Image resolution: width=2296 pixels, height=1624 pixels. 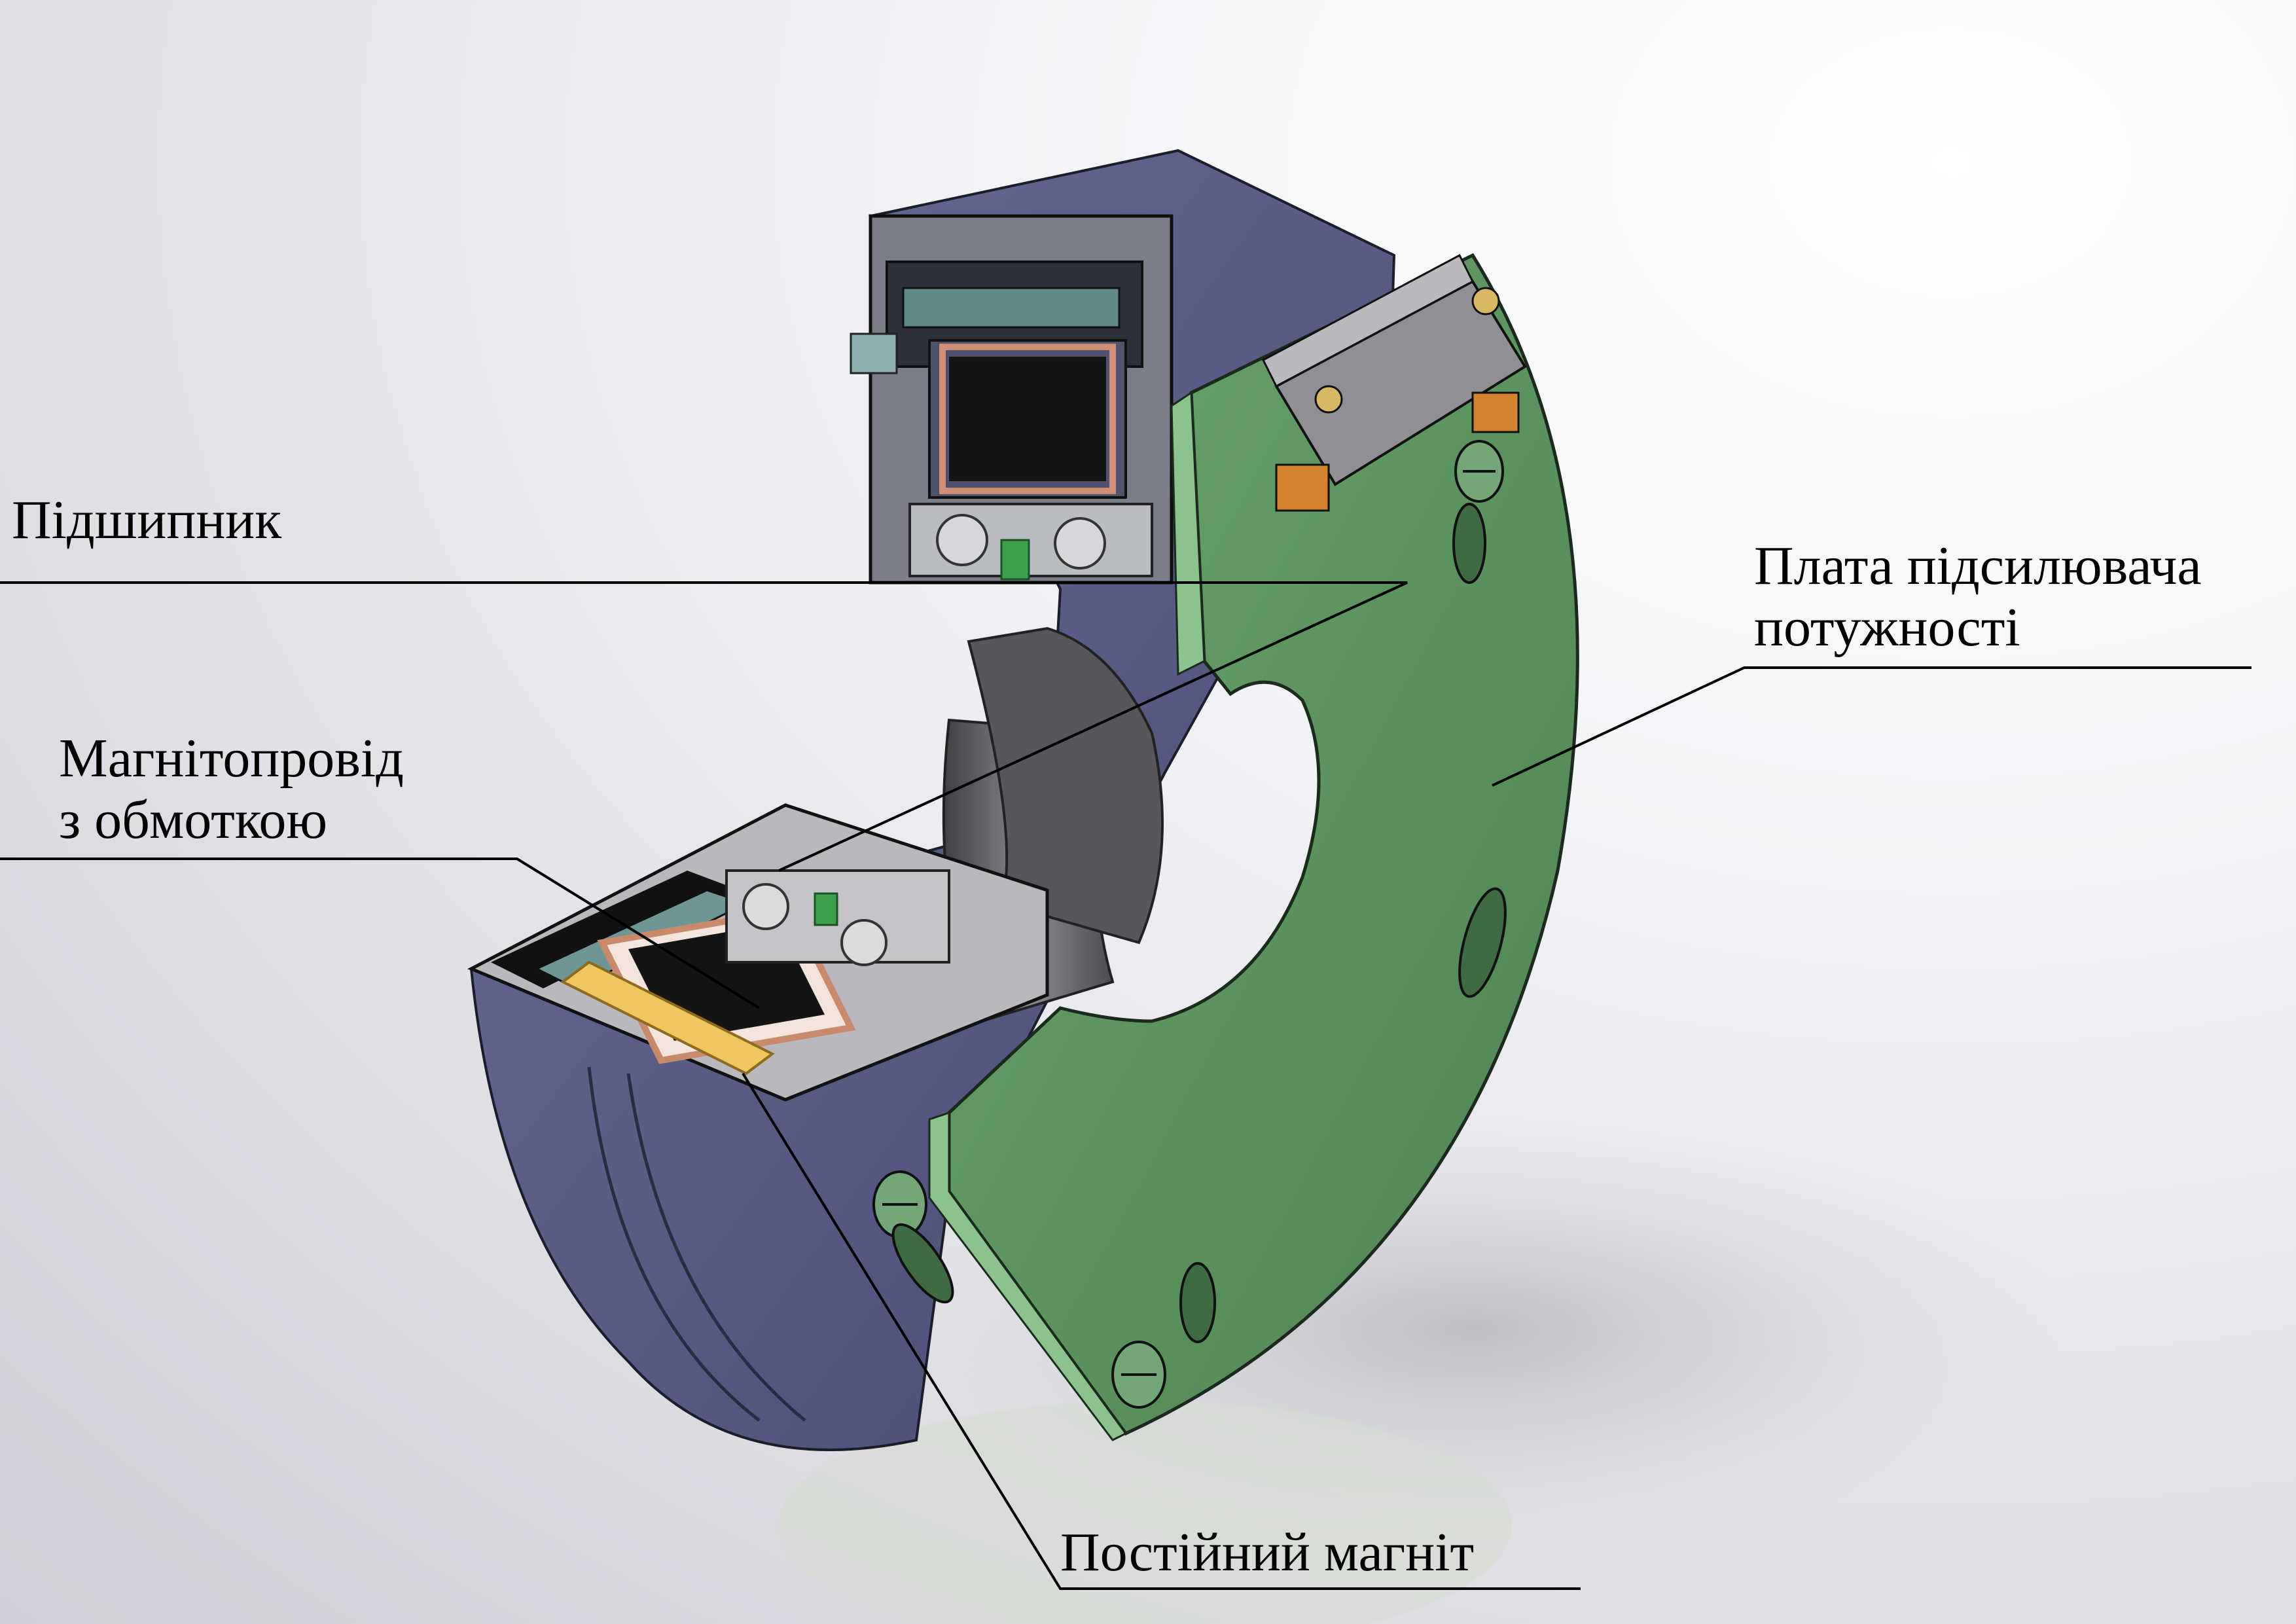 What do you see at coordinates (1011, 308) in the screenshot?
I see `top-core-plate` at bounding box center [1011, 308].